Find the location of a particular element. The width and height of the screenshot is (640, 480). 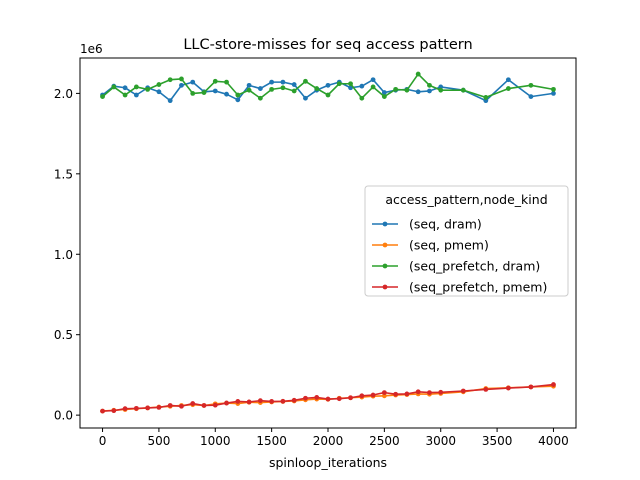

y-tick-label: 1.5 is located at coordinates (63, 174).